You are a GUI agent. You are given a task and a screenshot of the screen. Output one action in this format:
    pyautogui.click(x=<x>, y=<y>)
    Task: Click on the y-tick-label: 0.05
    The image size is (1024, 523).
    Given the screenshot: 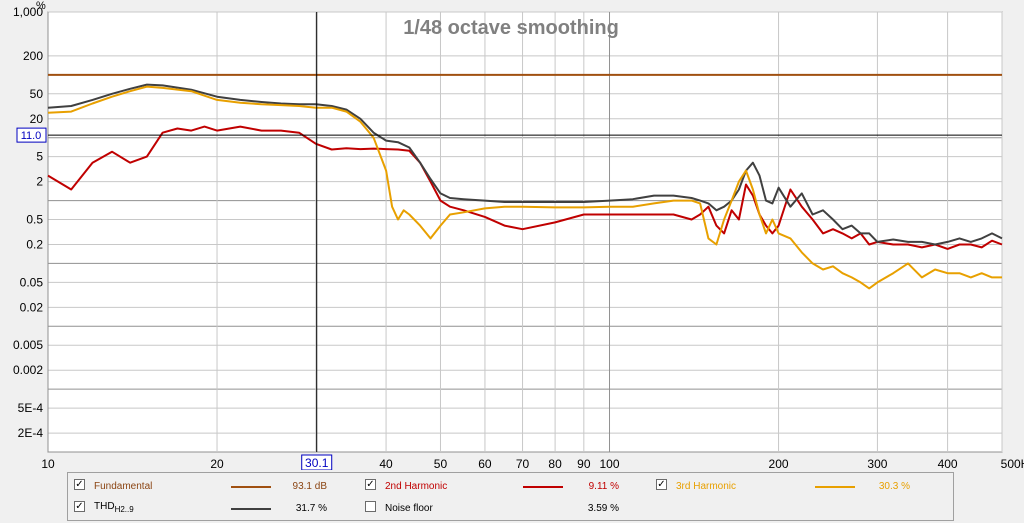 What is the action you would take?
    pyautogui.click(x=32, y=282)
    